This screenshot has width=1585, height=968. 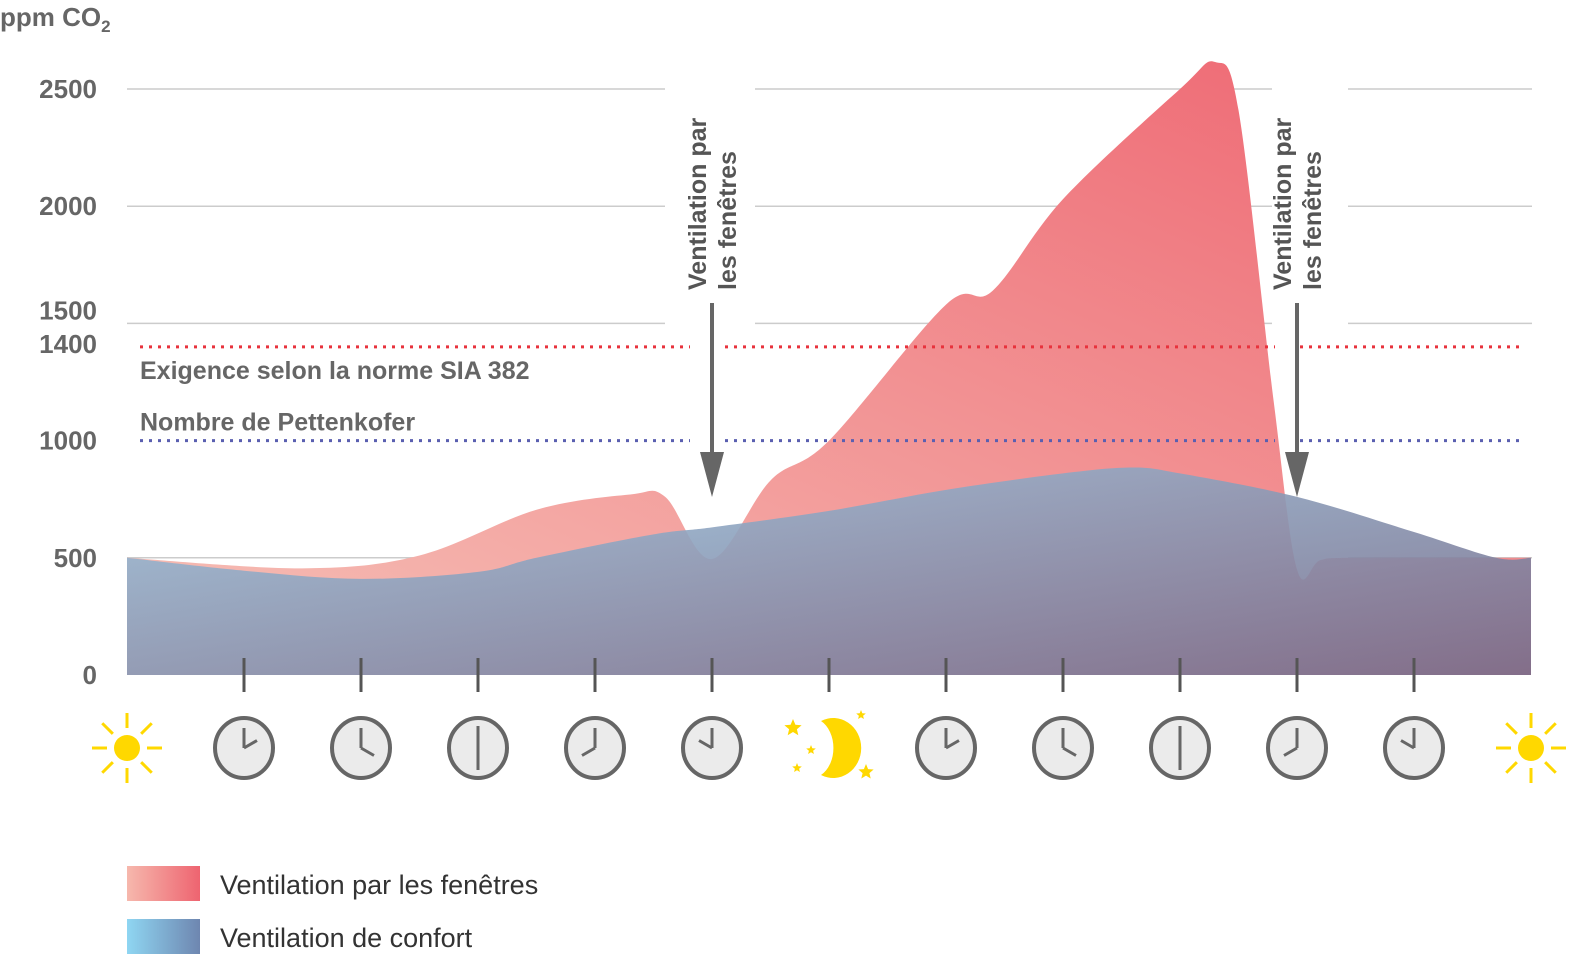 I want to click on moon-stars-icon, so click(x=829, y=744).